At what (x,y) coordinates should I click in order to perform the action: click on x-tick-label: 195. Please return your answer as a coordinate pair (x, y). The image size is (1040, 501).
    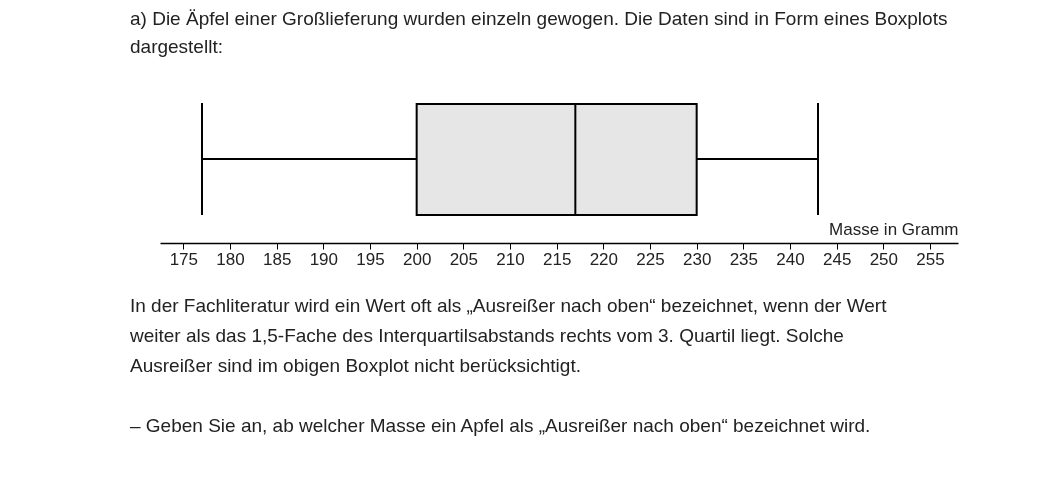
    Looking at the image, I should click on (370, 259).